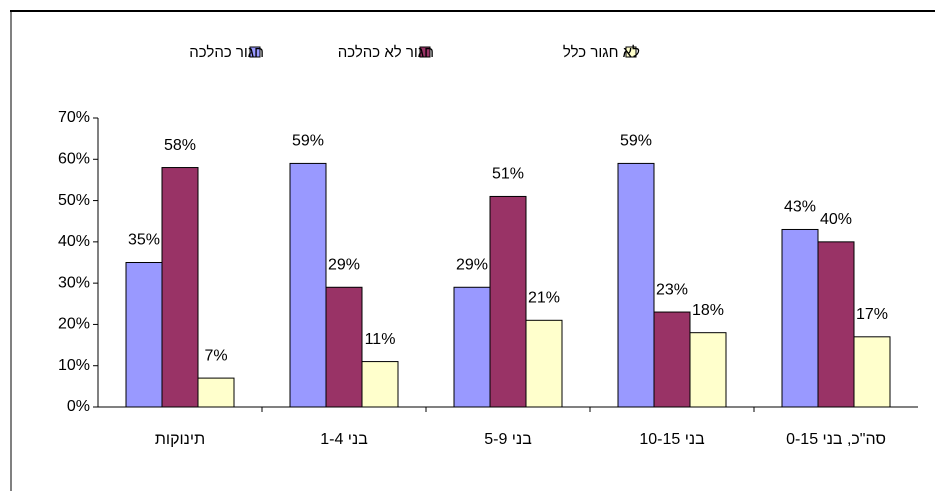  What do you see at coordinates (344, 439) in the screenshot?
I see `x-tick-label: בני 1-4` at bounding box center [344, 439].